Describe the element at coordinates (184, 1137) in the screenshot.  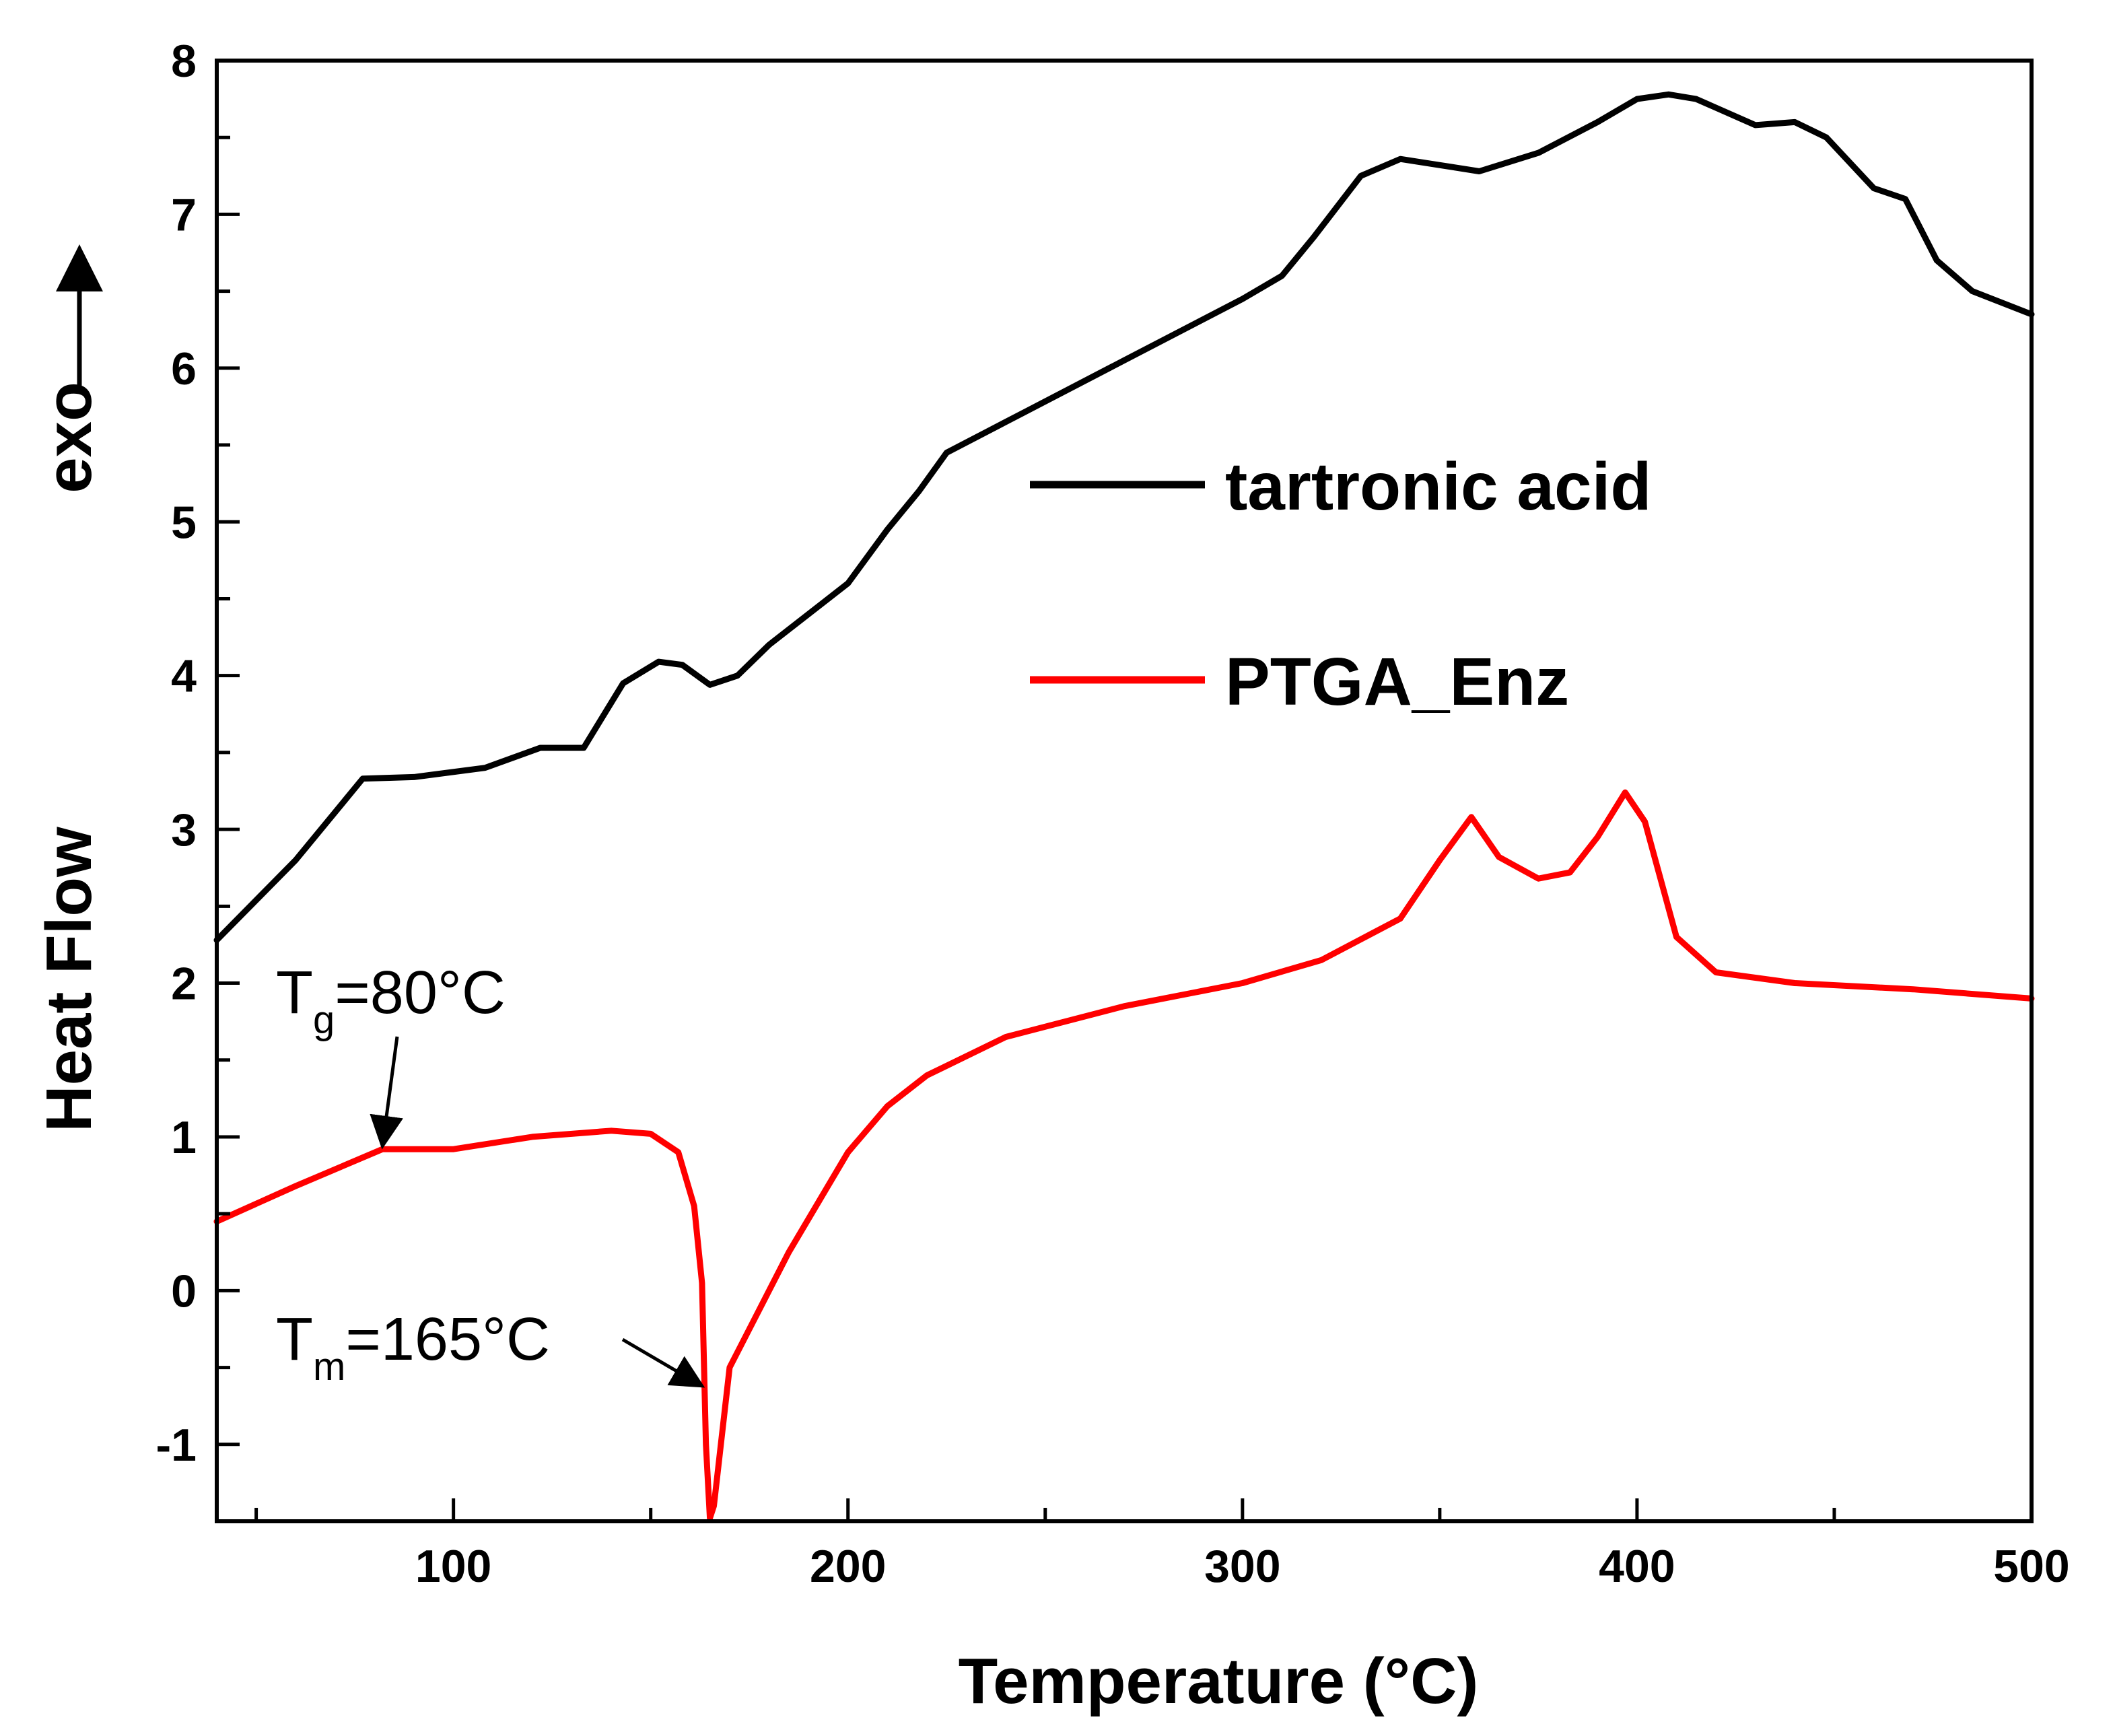
I see `y-tick-label-1: 1` at that location.